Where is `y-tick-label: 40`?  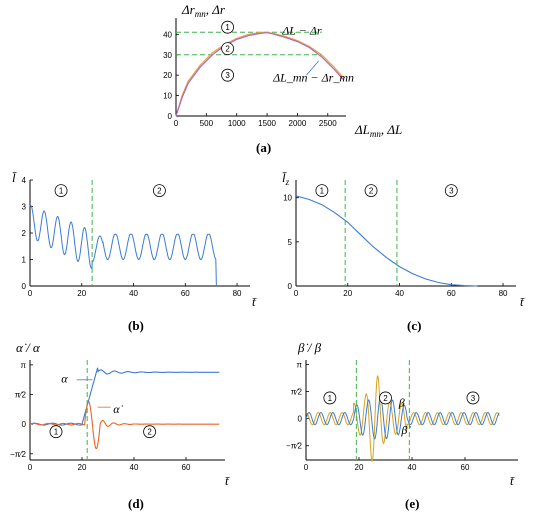 y-tick-label: 40 is located at coordinates (167, 34).